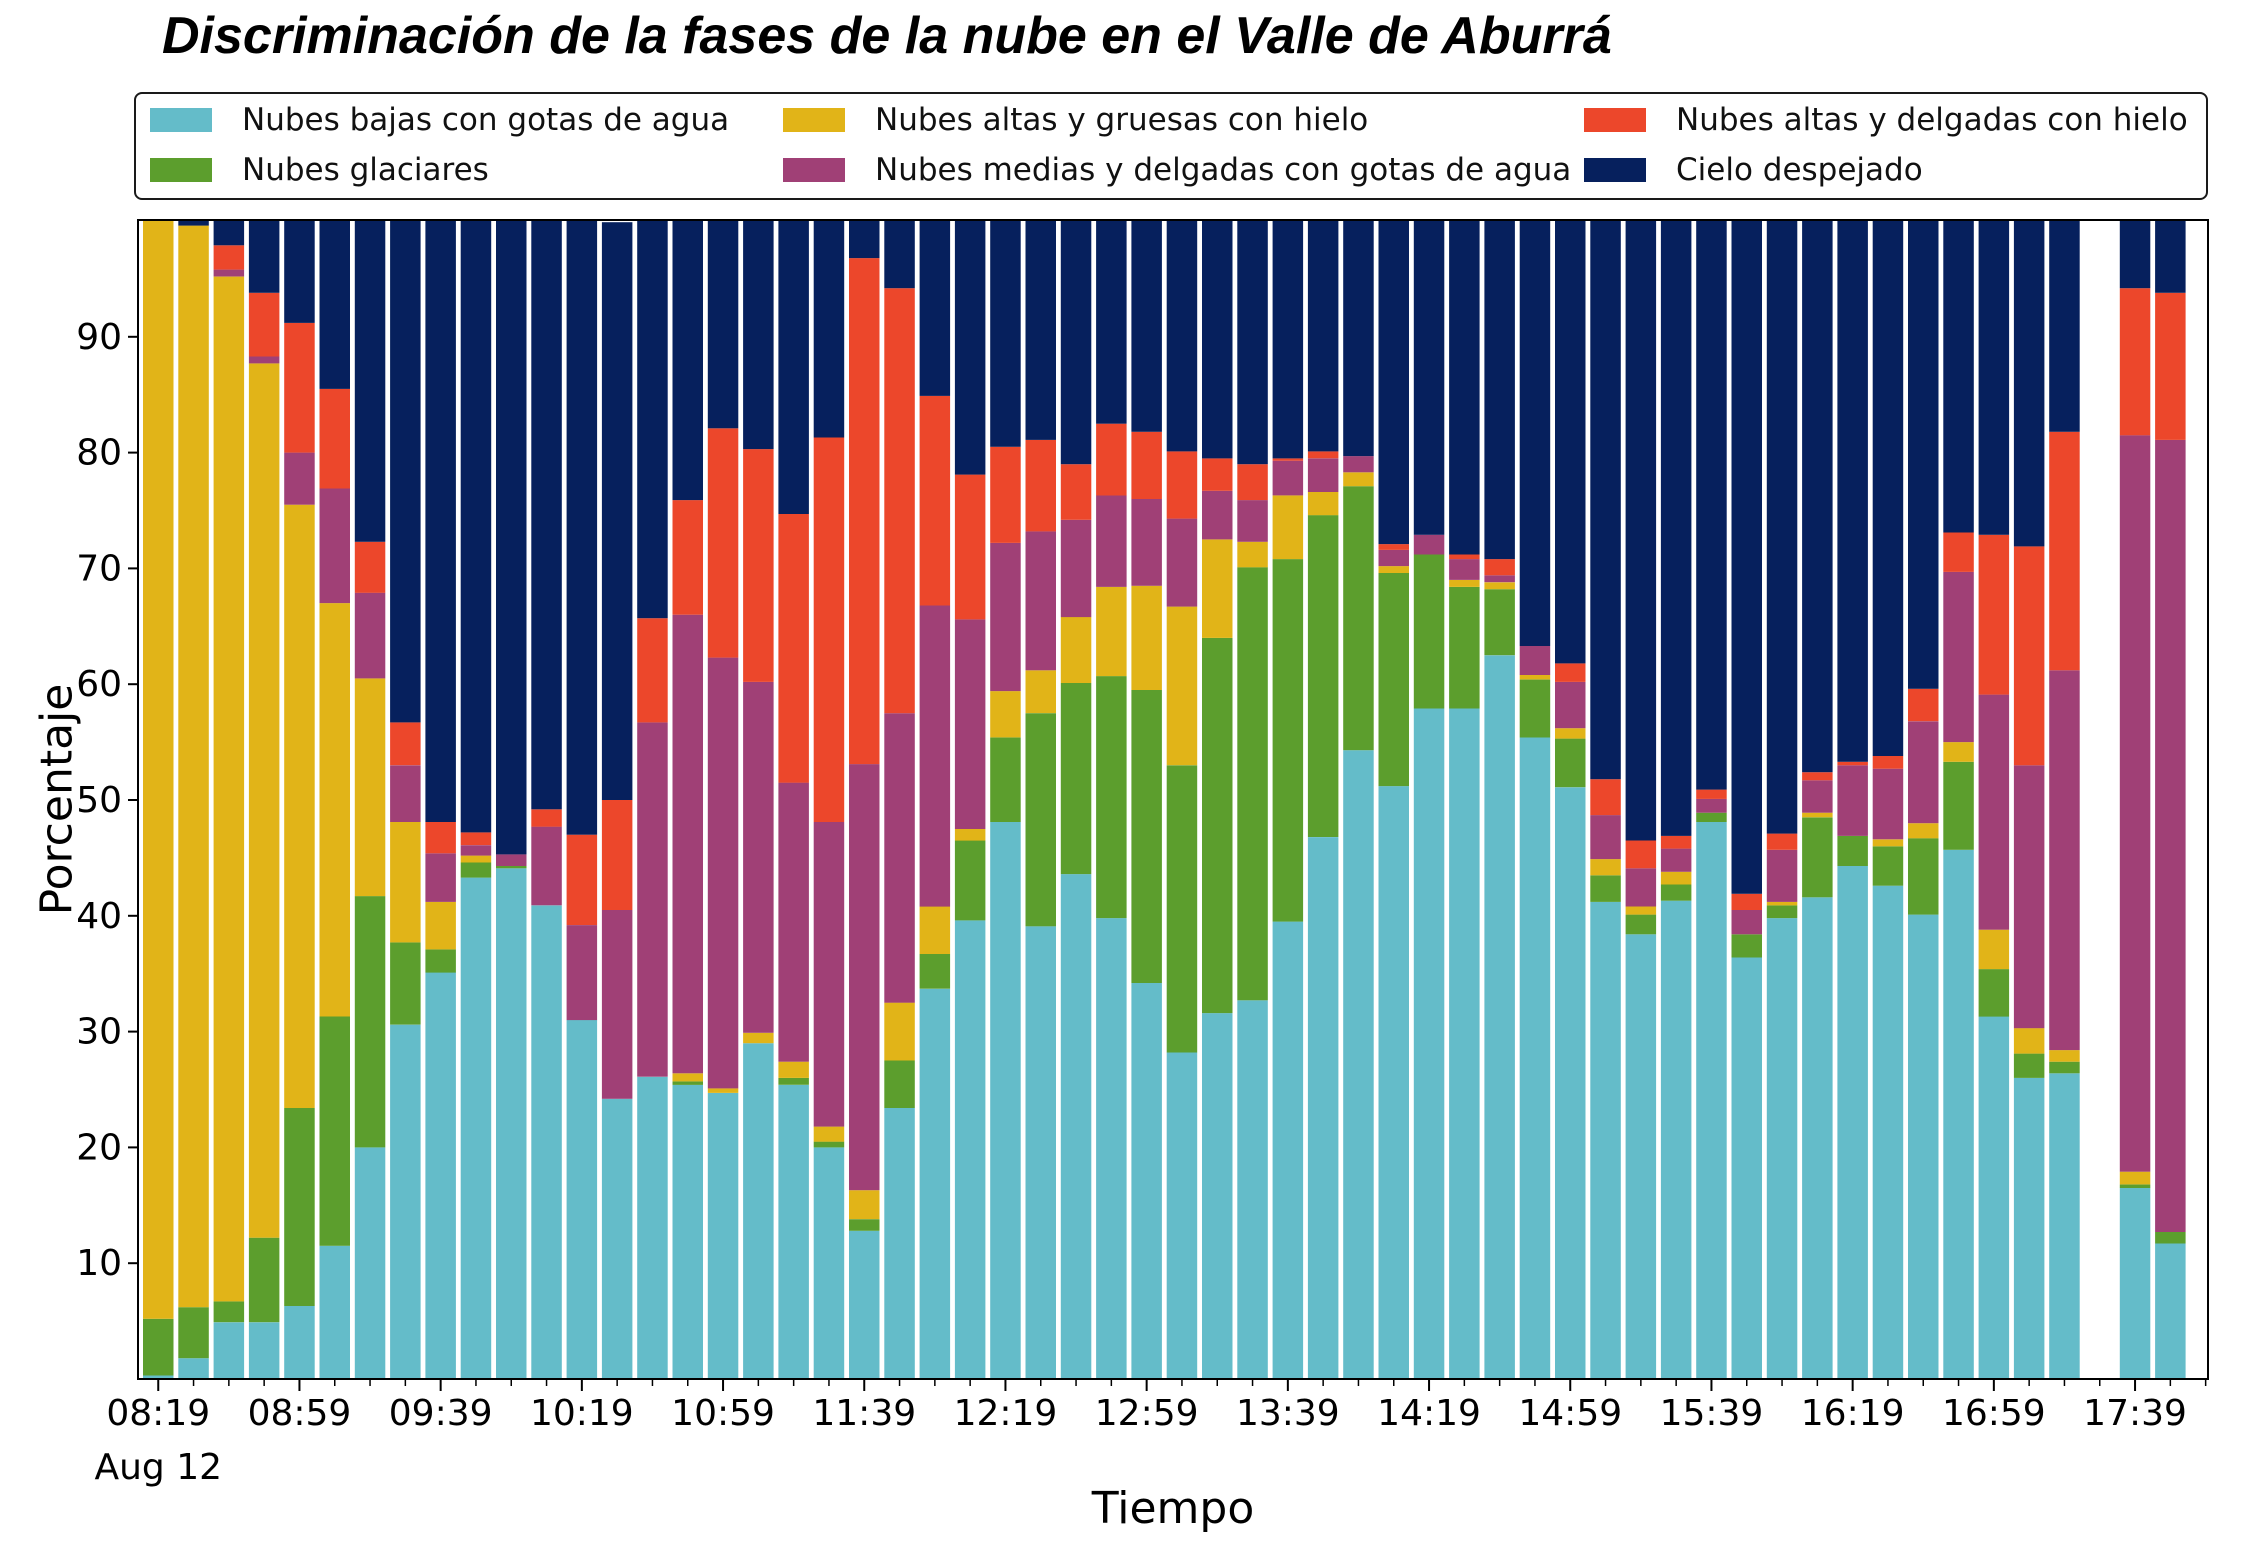 This screenshot has height=1559, width=2244. What do you see at coordinates (107, 800) in the screenshot?
I see `y-axis: 10 20 30 40 50 60 70 80 90` at bounding box center [107, 800].